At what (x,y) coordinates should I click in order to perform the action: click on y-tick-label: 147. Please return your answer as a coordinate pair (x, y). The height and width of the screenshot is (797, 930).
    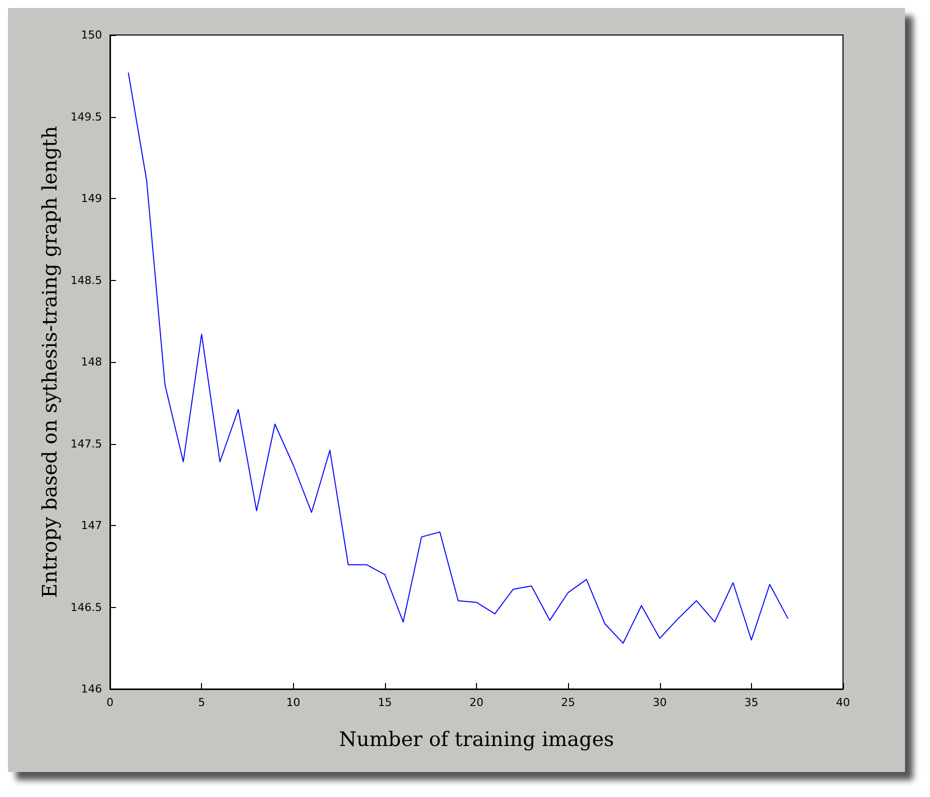
    Looking at the image, I should click on (91, 525).